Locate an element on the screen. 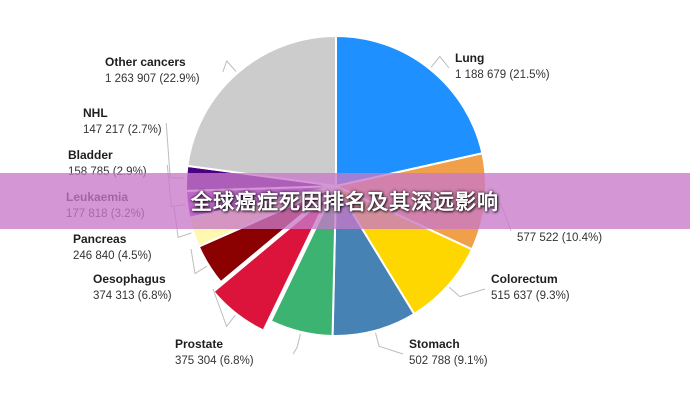 The height and width of the screenshot is (400, 690). slice-label-value: 147 217 (2.7%) is located at coordinates (122, 130).